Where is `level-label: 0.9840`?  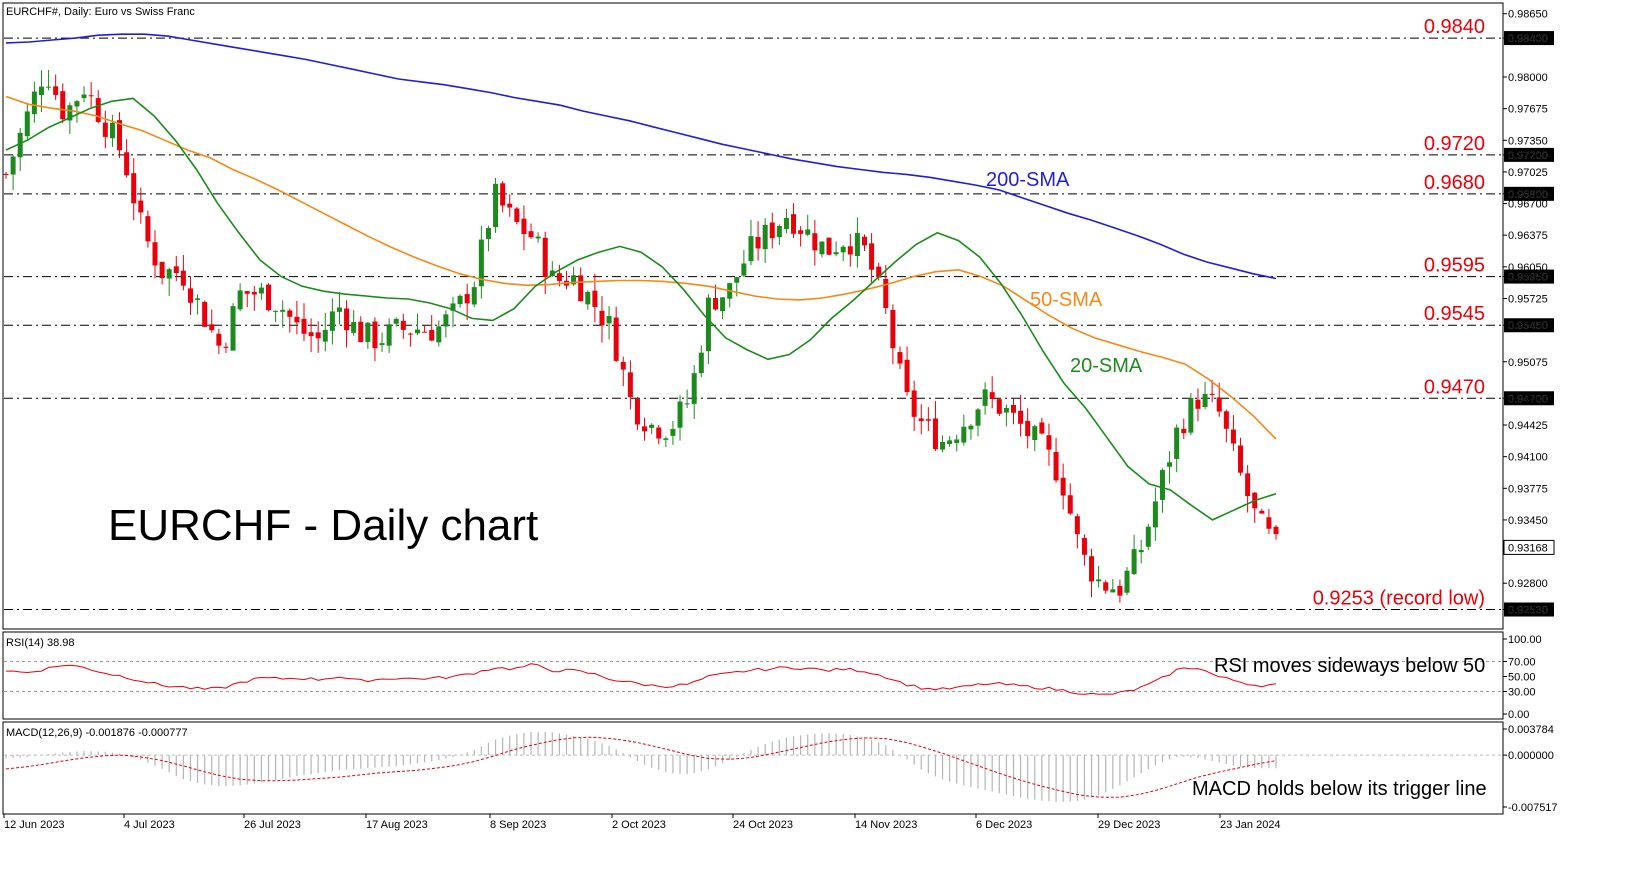
level-label: 0.9840 is located at coordinates (1454, 27).